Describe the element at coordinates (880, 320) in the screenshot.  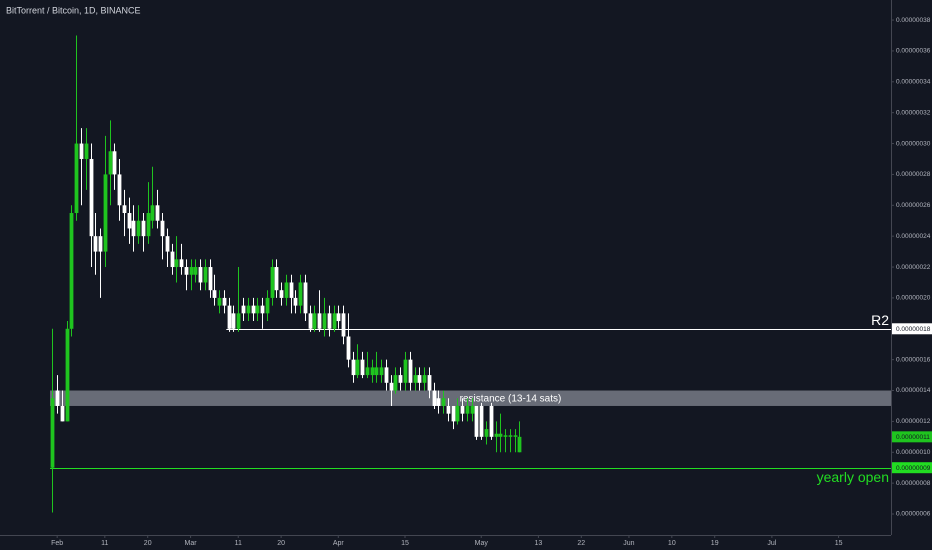
I see `level-label: R2` at that location.